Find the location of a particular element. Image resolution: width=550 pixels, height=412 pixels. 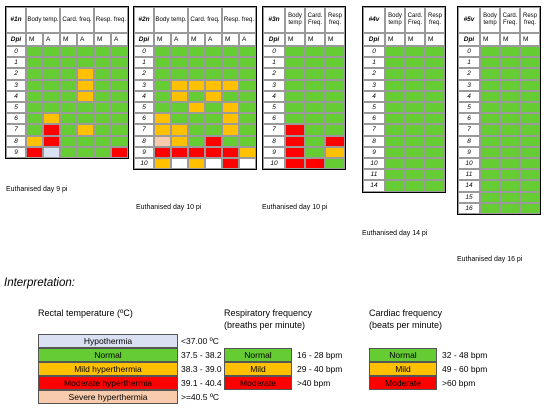

dpi-label: 9 is located at coordinates (16, 152).